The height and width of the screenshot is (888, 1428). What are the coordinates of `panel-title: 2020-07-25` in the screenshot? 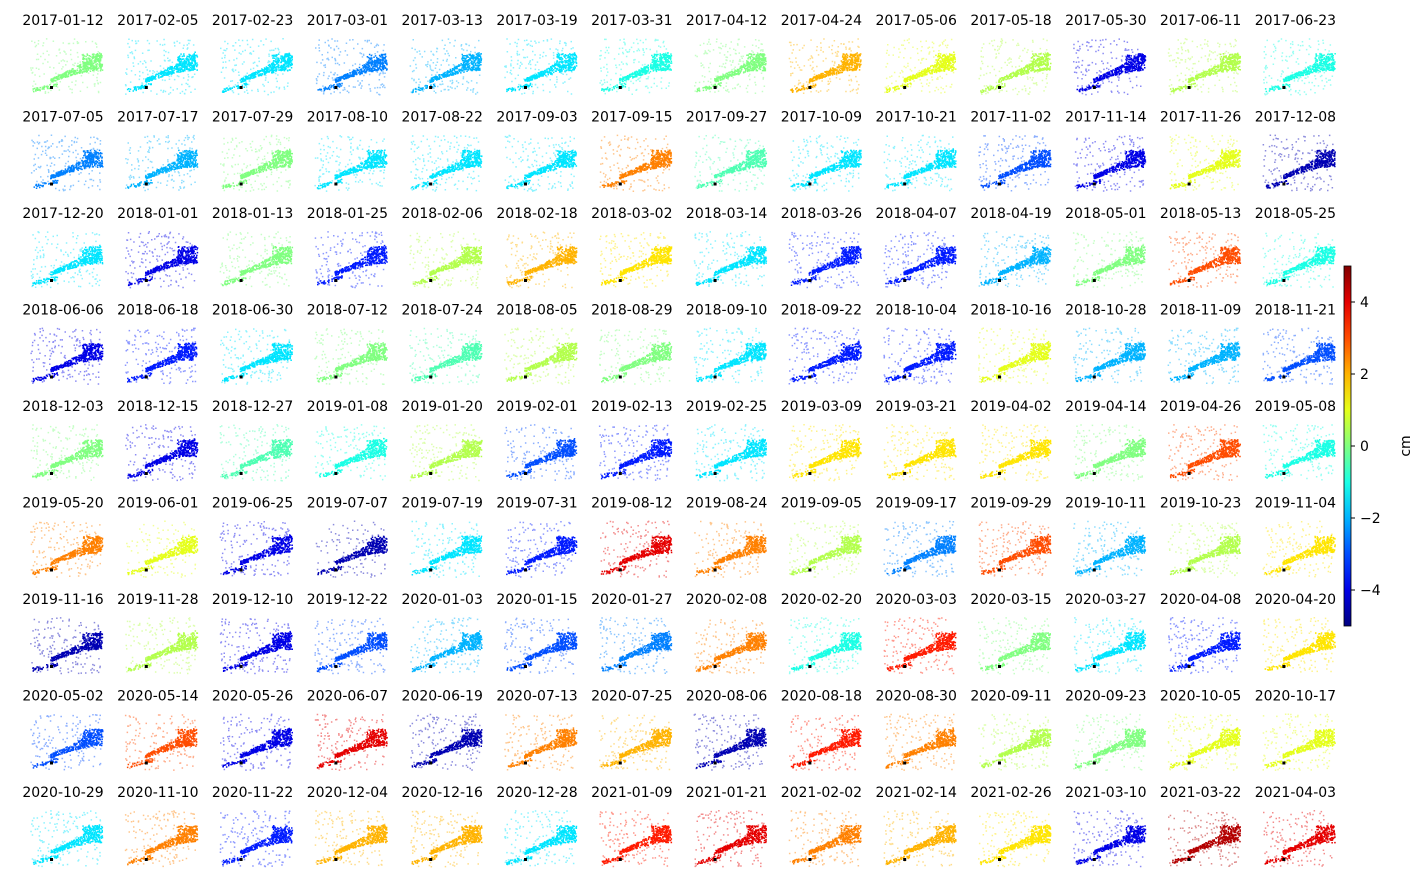 It's located at (631, 697).